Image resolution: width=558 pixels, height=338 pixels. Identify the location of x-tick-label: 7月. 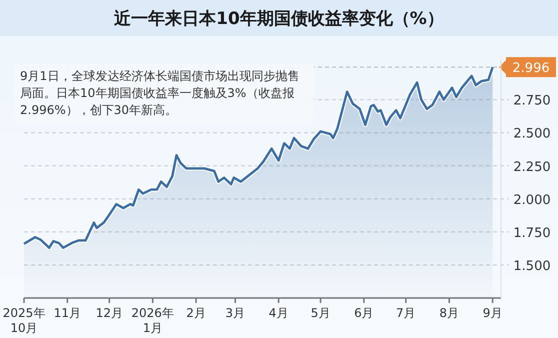
(406, 313).